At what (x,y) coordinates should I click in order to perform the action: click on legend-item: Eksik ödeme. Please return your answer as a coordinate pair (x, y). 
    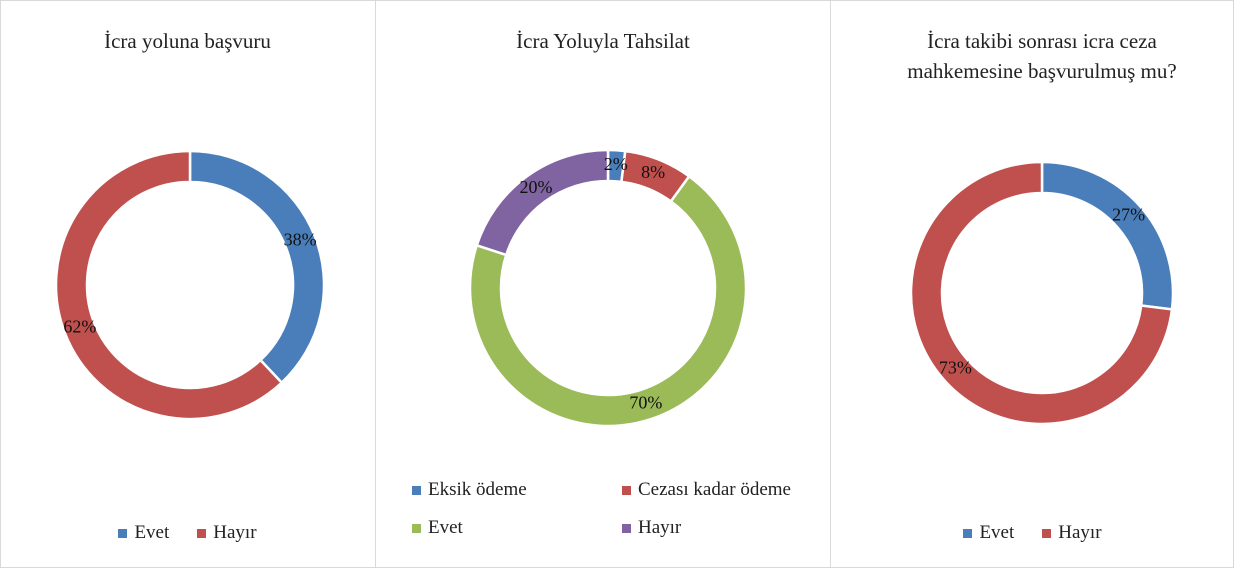
    Looking at the image, I should click on (503, 490).